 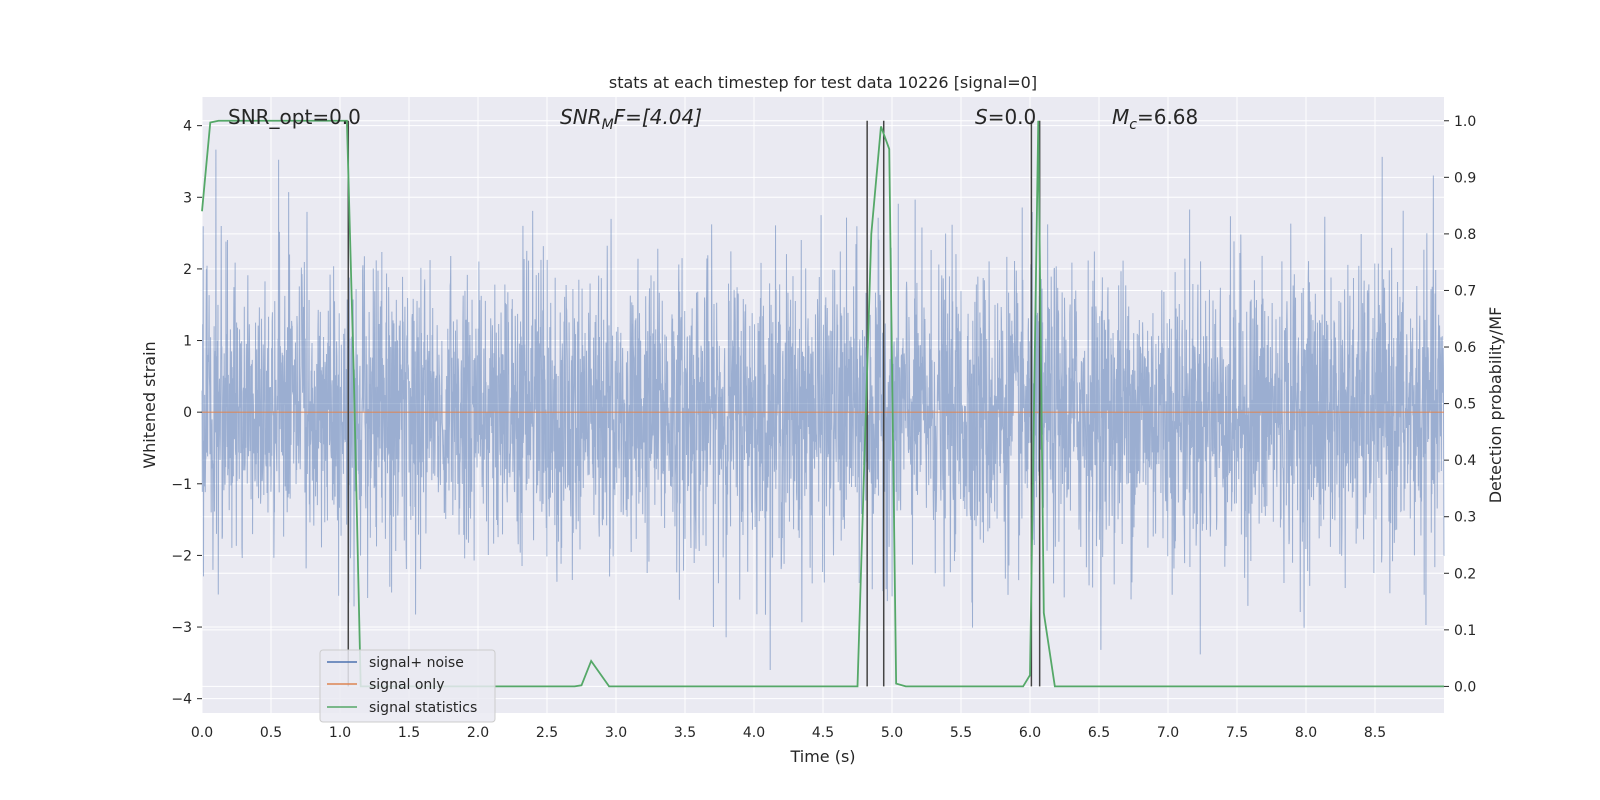 I want to click on mc-suffix: =6.68, so click(x=1167, y=117).